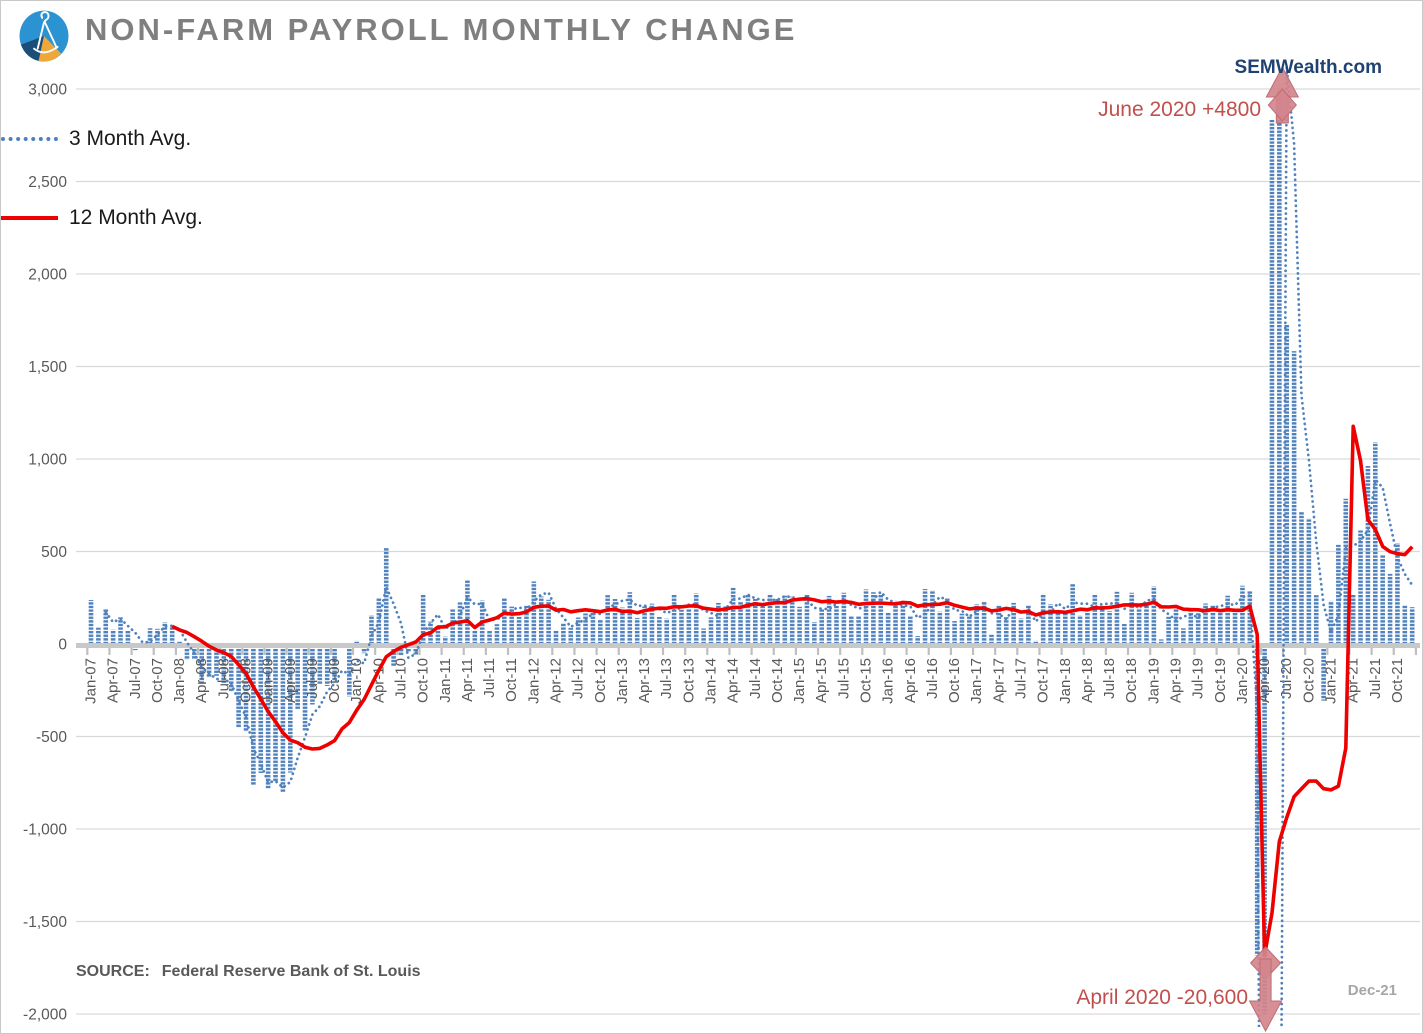 This screenshot has width=1423, height=1034. What do you see at coordinates (866, 680) in the screenshot?
I see `svg-text: Oct-15` at bounding box center [866, 680].